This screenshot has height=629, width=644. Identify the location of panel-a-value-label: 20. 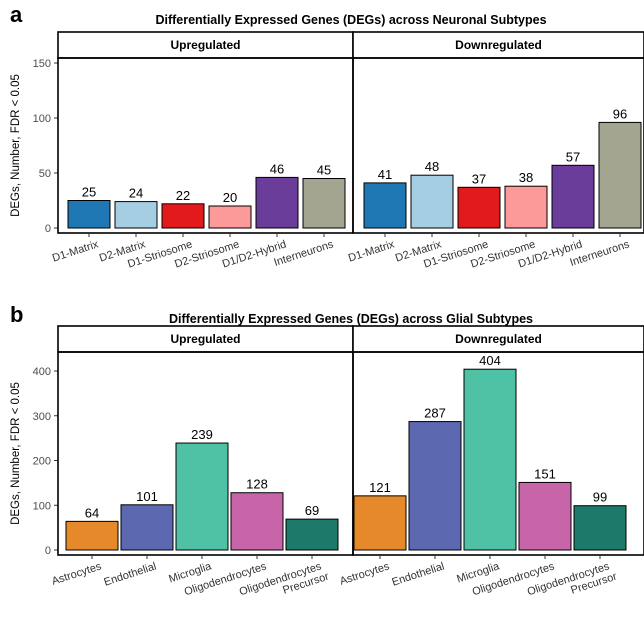
(230, 197).